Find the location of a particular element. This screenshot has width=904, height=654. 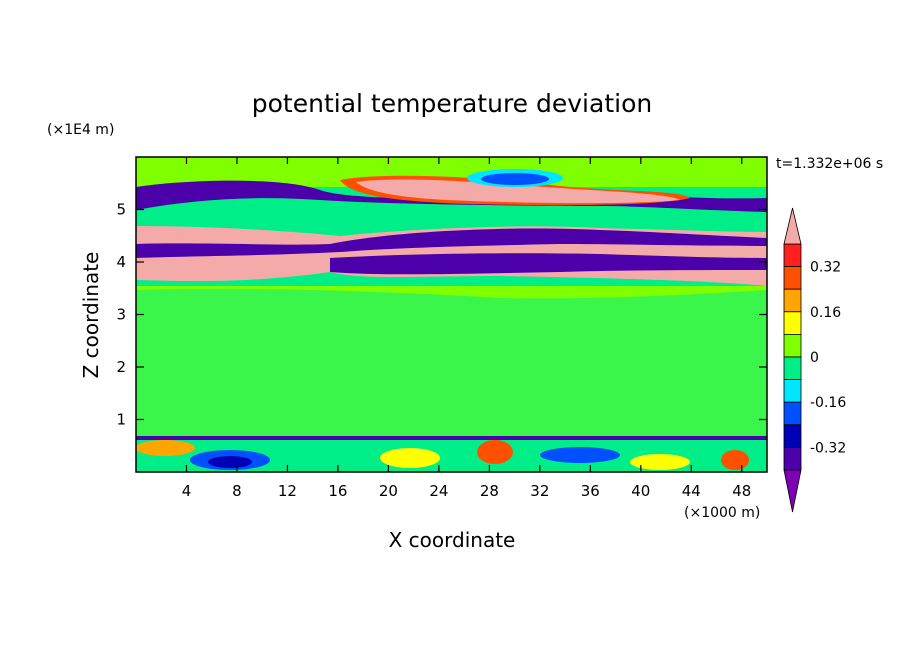

colorbar-tick-label: -0.32 is located at coordinates (828, 448).